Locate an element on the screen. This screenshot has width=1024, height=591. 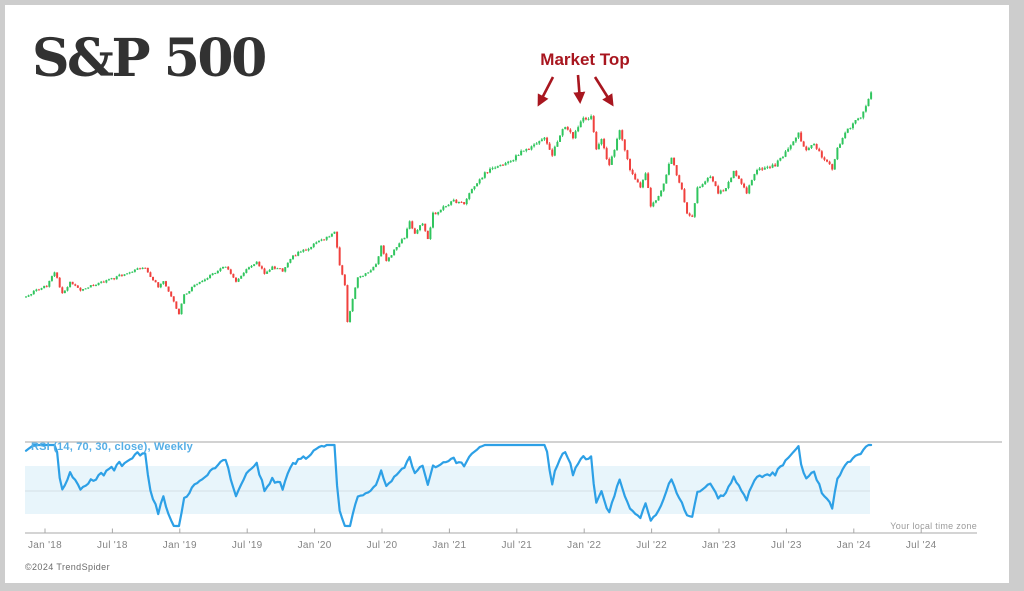
market-top-arrow-left is located at coordinates (546, 91).